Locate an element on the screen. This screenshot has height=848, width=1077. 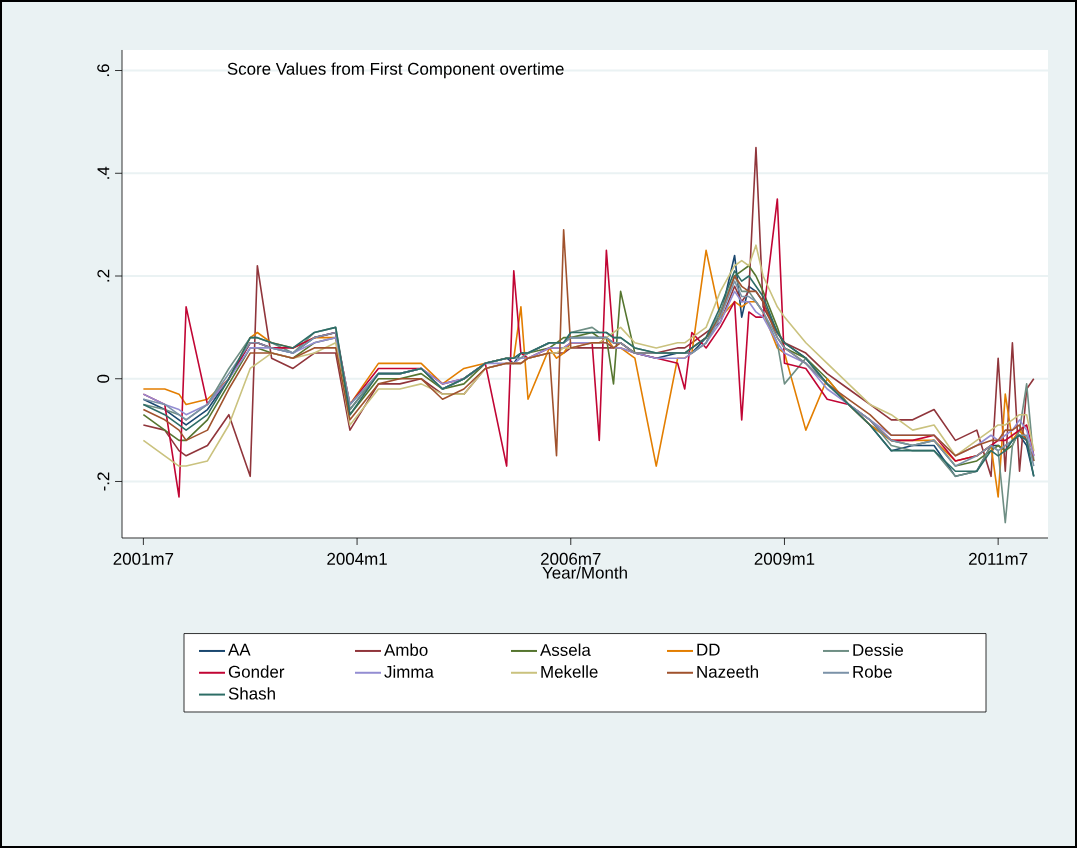
x-tick-label: 2004m1 is located at coordinates (357, 558).